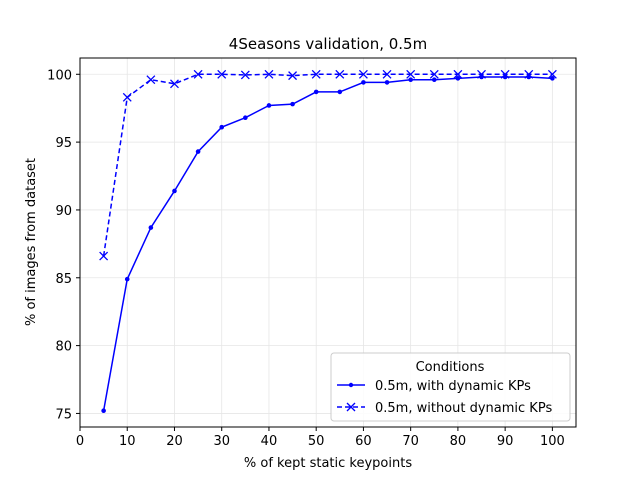 This screenshot has width=640, height=480. I want to click on x-tick-label: 100, so click(552, 441).